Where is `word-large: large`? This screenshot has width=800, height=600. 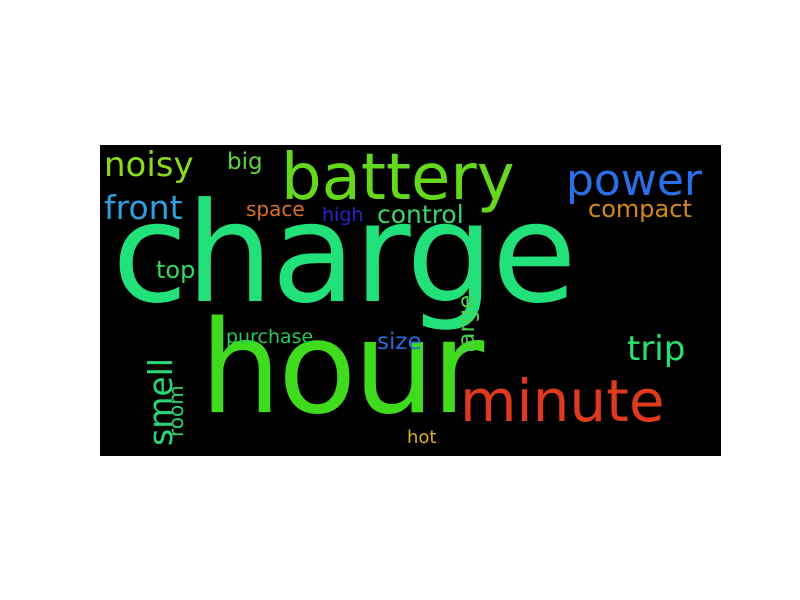
word-large: large is located at coordinates (467, 323).